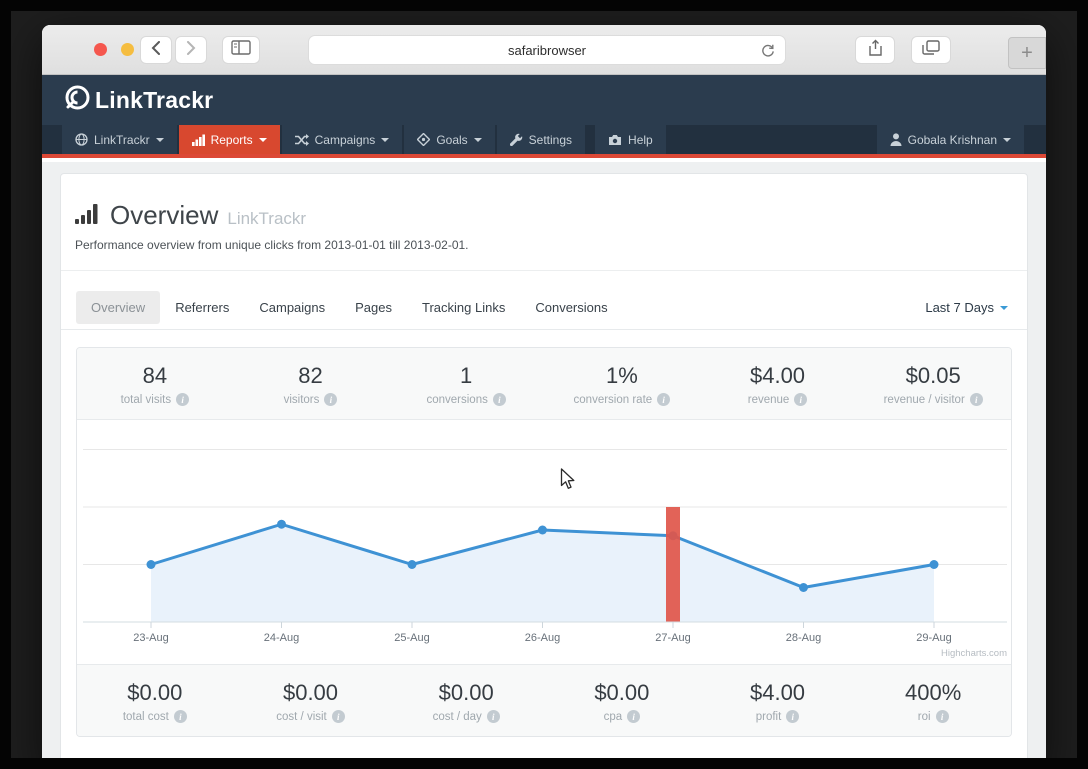  I want to click on svg-text: 23-Aug, so click(150, 638).